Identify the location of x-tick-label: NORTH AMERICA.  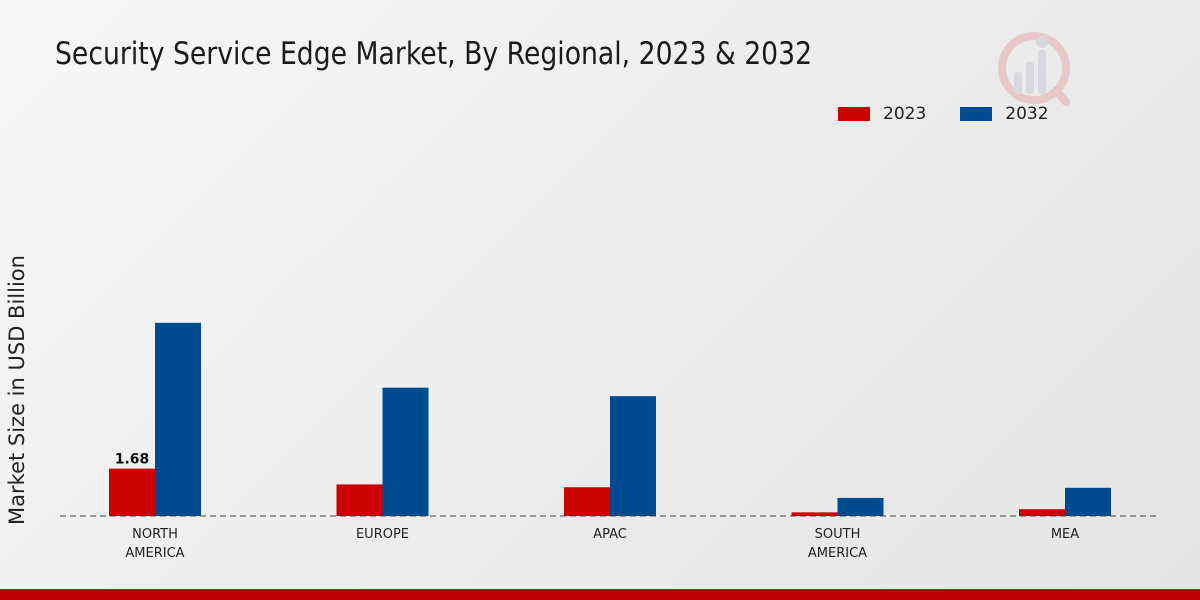
(154, 544).